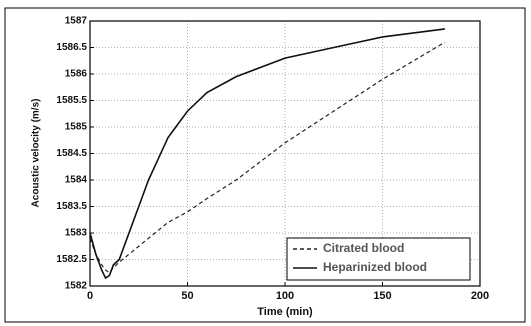 This screenshot has width=531, height=326. Describe the element at coordinates (71, 47) in the screenshot. I see `y-tick-label: 1586.5` at that location.